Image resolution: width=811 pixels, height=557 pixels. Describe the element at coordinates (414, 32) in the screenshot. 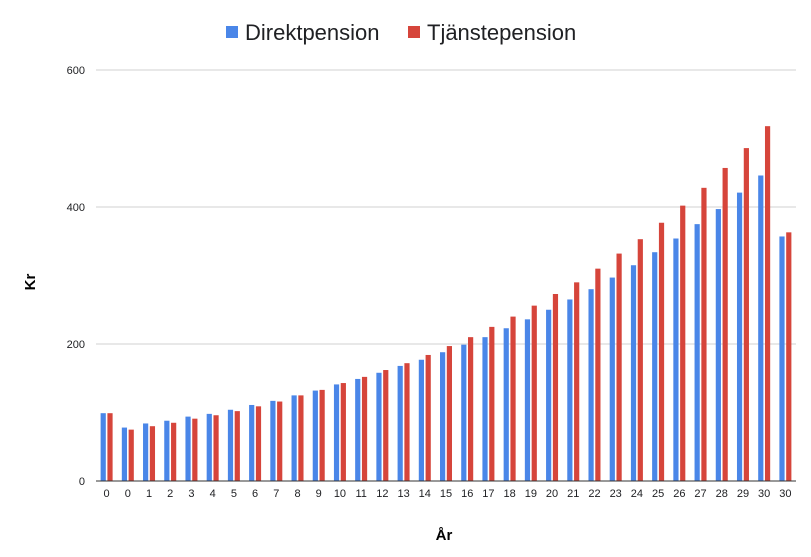

I see `legend-swatch-tjanstepension` at that location.